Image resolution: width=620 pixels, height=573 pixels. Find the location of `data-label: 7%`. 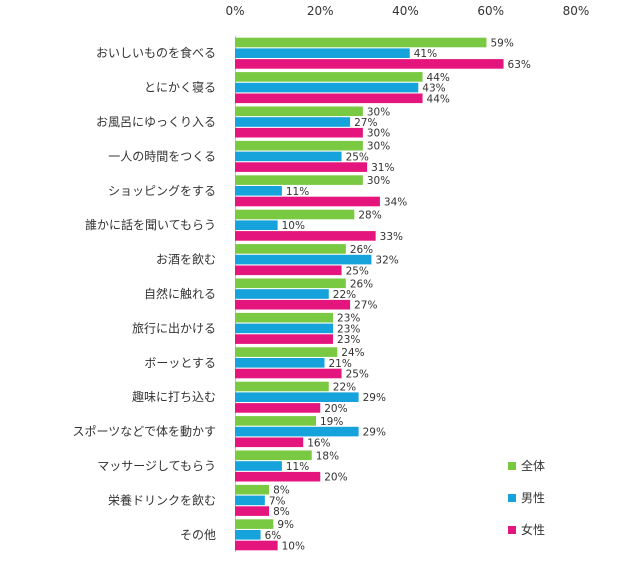

data-label: 7% is located at coordinates (277, 501).